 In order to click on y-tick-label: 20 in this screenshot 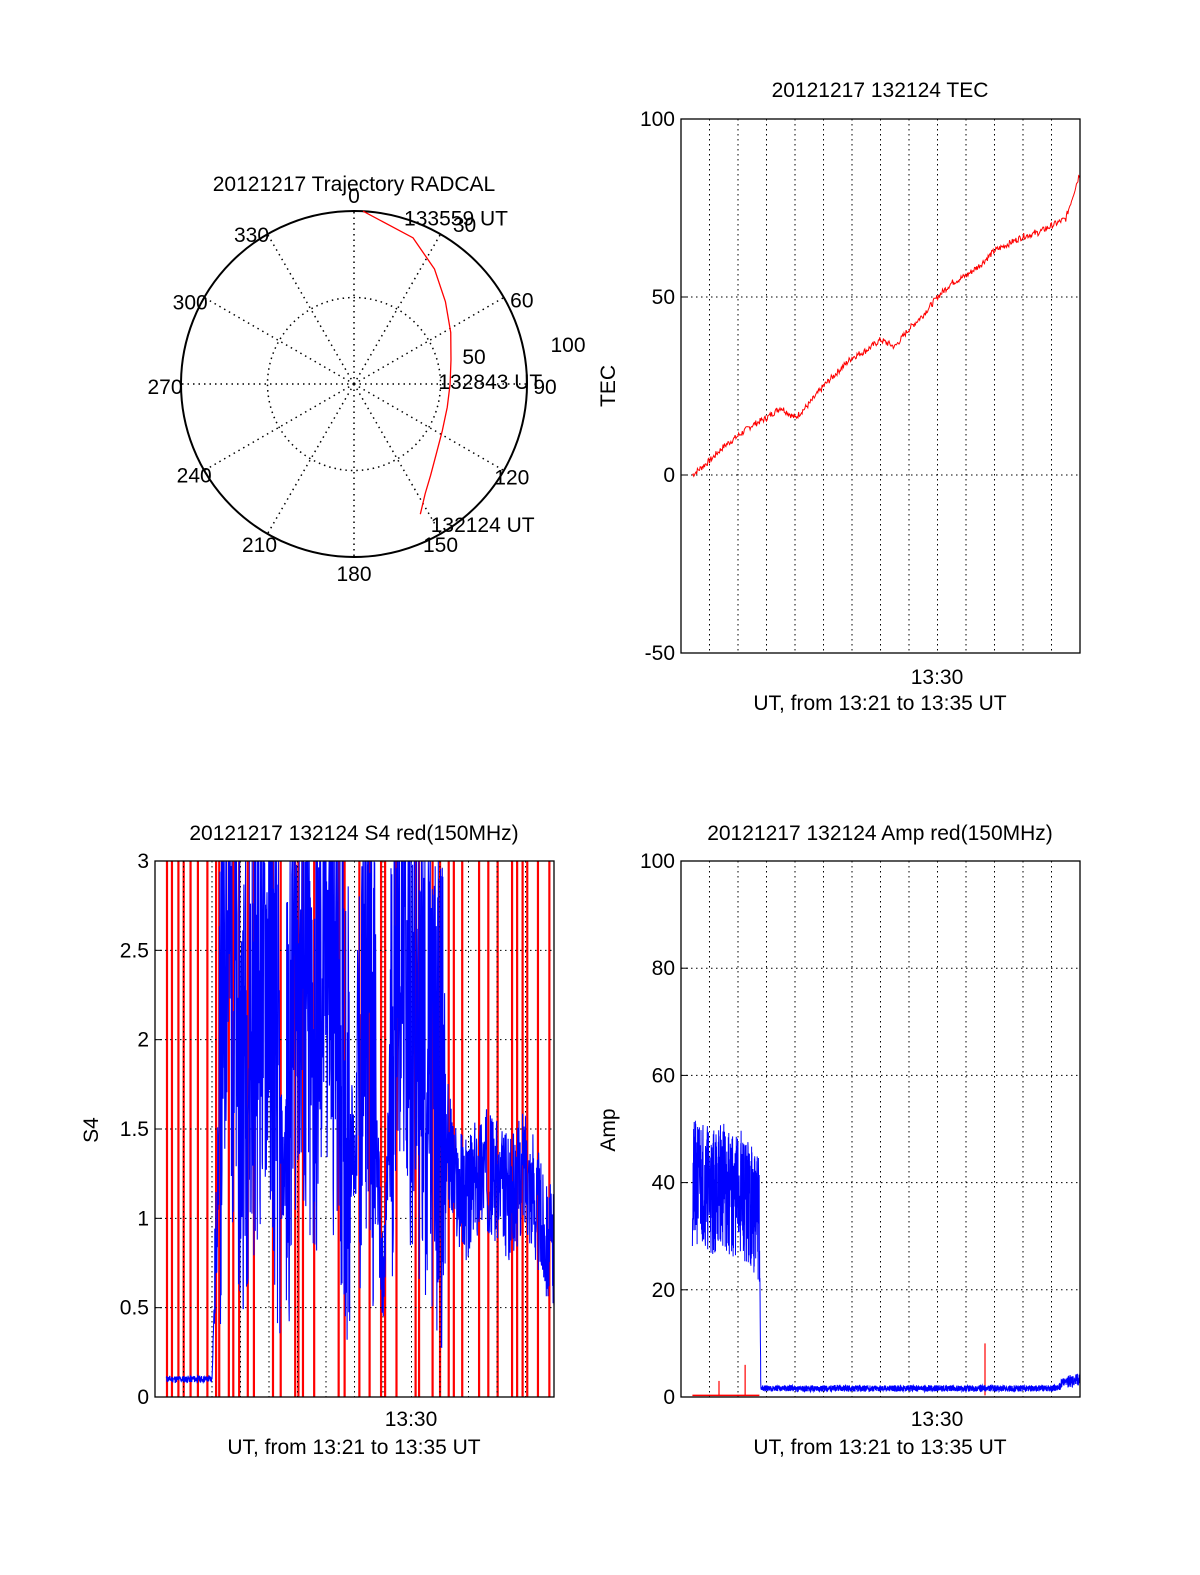, I will do `click(663, 1290)`.